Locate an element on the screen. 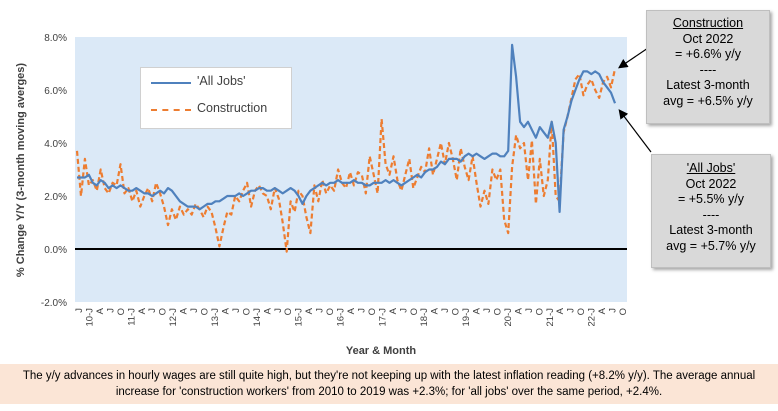 The width and height of the screenshot is (778, 411). construction-callout-value: = +6.6% y/y is located at coordinates (707, 54).